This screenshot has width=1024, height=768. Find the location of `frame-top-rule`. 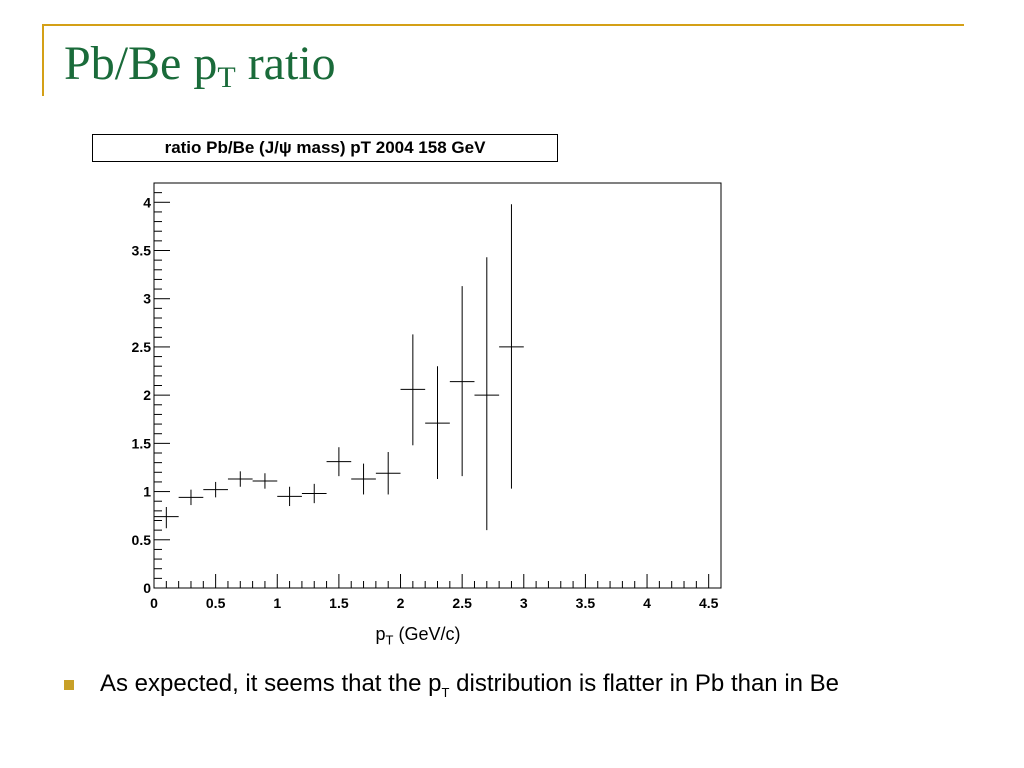

frame-top-rule is located at coordinates (503, 25).